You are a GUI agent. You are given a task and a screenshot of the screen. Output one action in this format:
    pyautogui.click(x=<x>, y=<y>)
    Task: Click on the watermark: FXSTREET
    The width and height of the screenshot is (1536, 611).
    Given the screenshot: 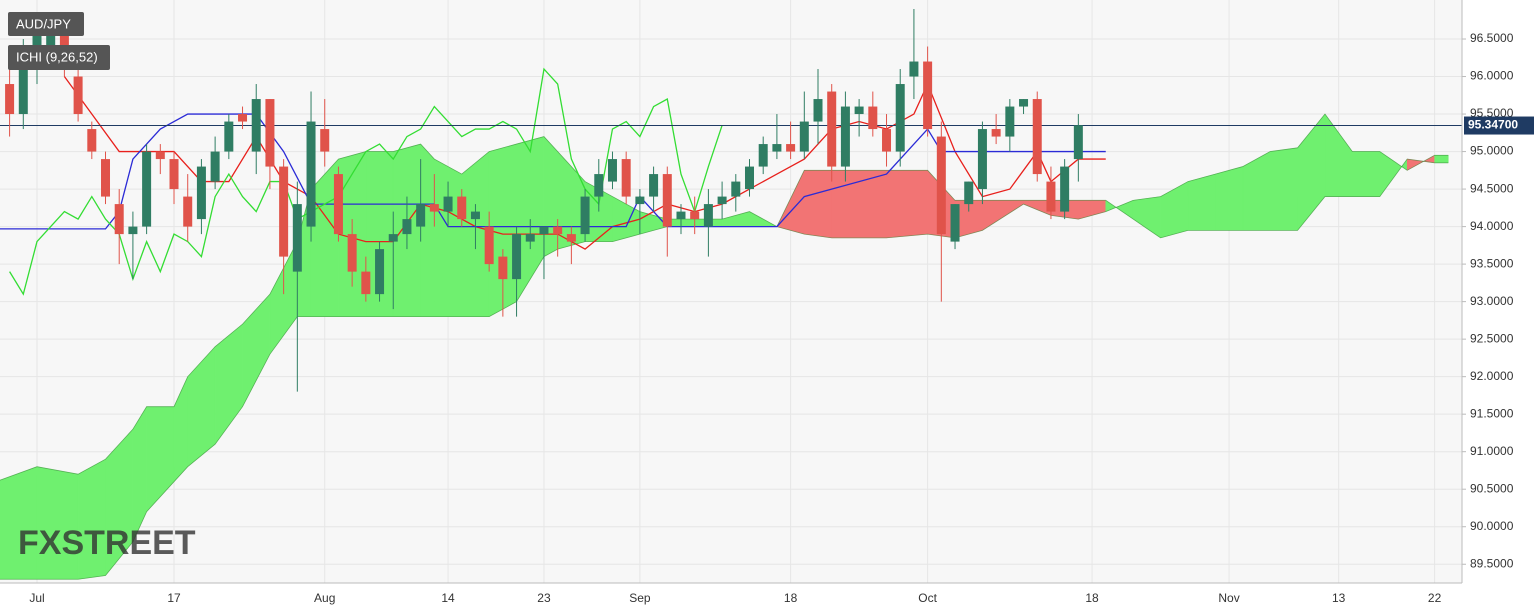 What is the action you would take?
    pyautogui.click(x=107, y=543)
    